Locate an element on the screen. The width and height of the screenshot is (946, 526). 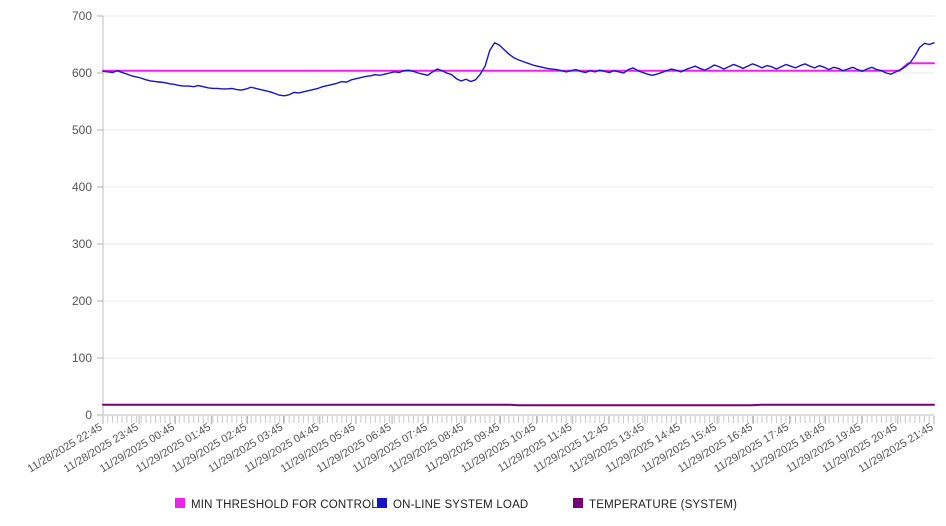
y-axis-tick-label: 300 is located at coordinates (82, 244).